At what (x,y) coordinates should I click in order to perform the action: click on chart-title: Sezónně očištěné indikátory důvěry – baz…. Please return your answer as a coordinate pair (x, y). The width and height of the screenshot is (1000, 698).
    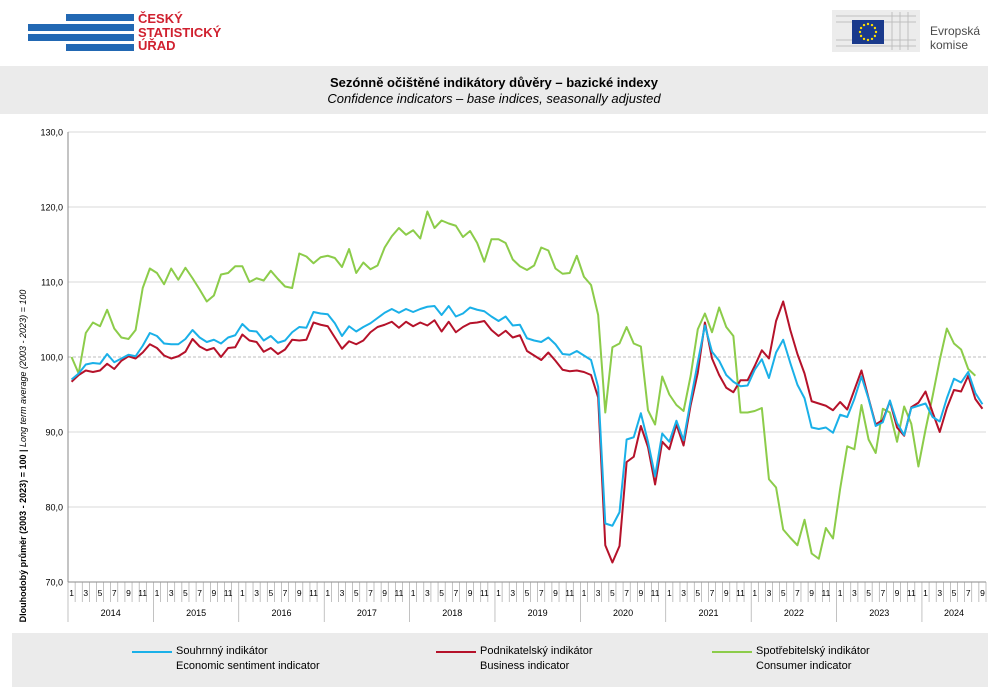
    Looking at the image, I should click on (493, 82).